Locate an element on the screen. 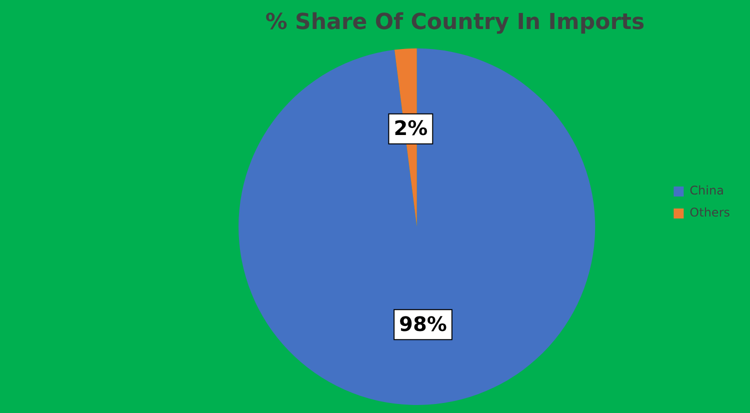  legend-label: China is located at coordinates (707, 191).